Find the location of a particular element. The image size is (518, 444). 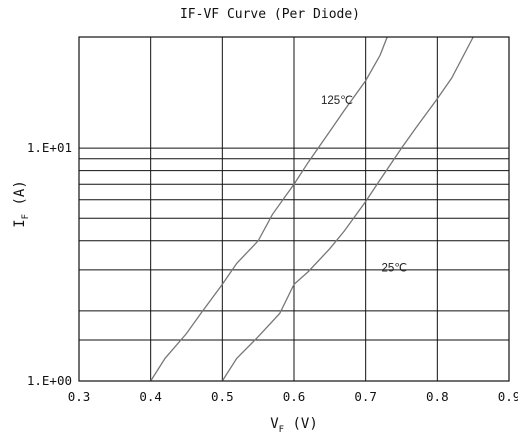

x-axis-label-sub: F is located at coordinates (281, 430).